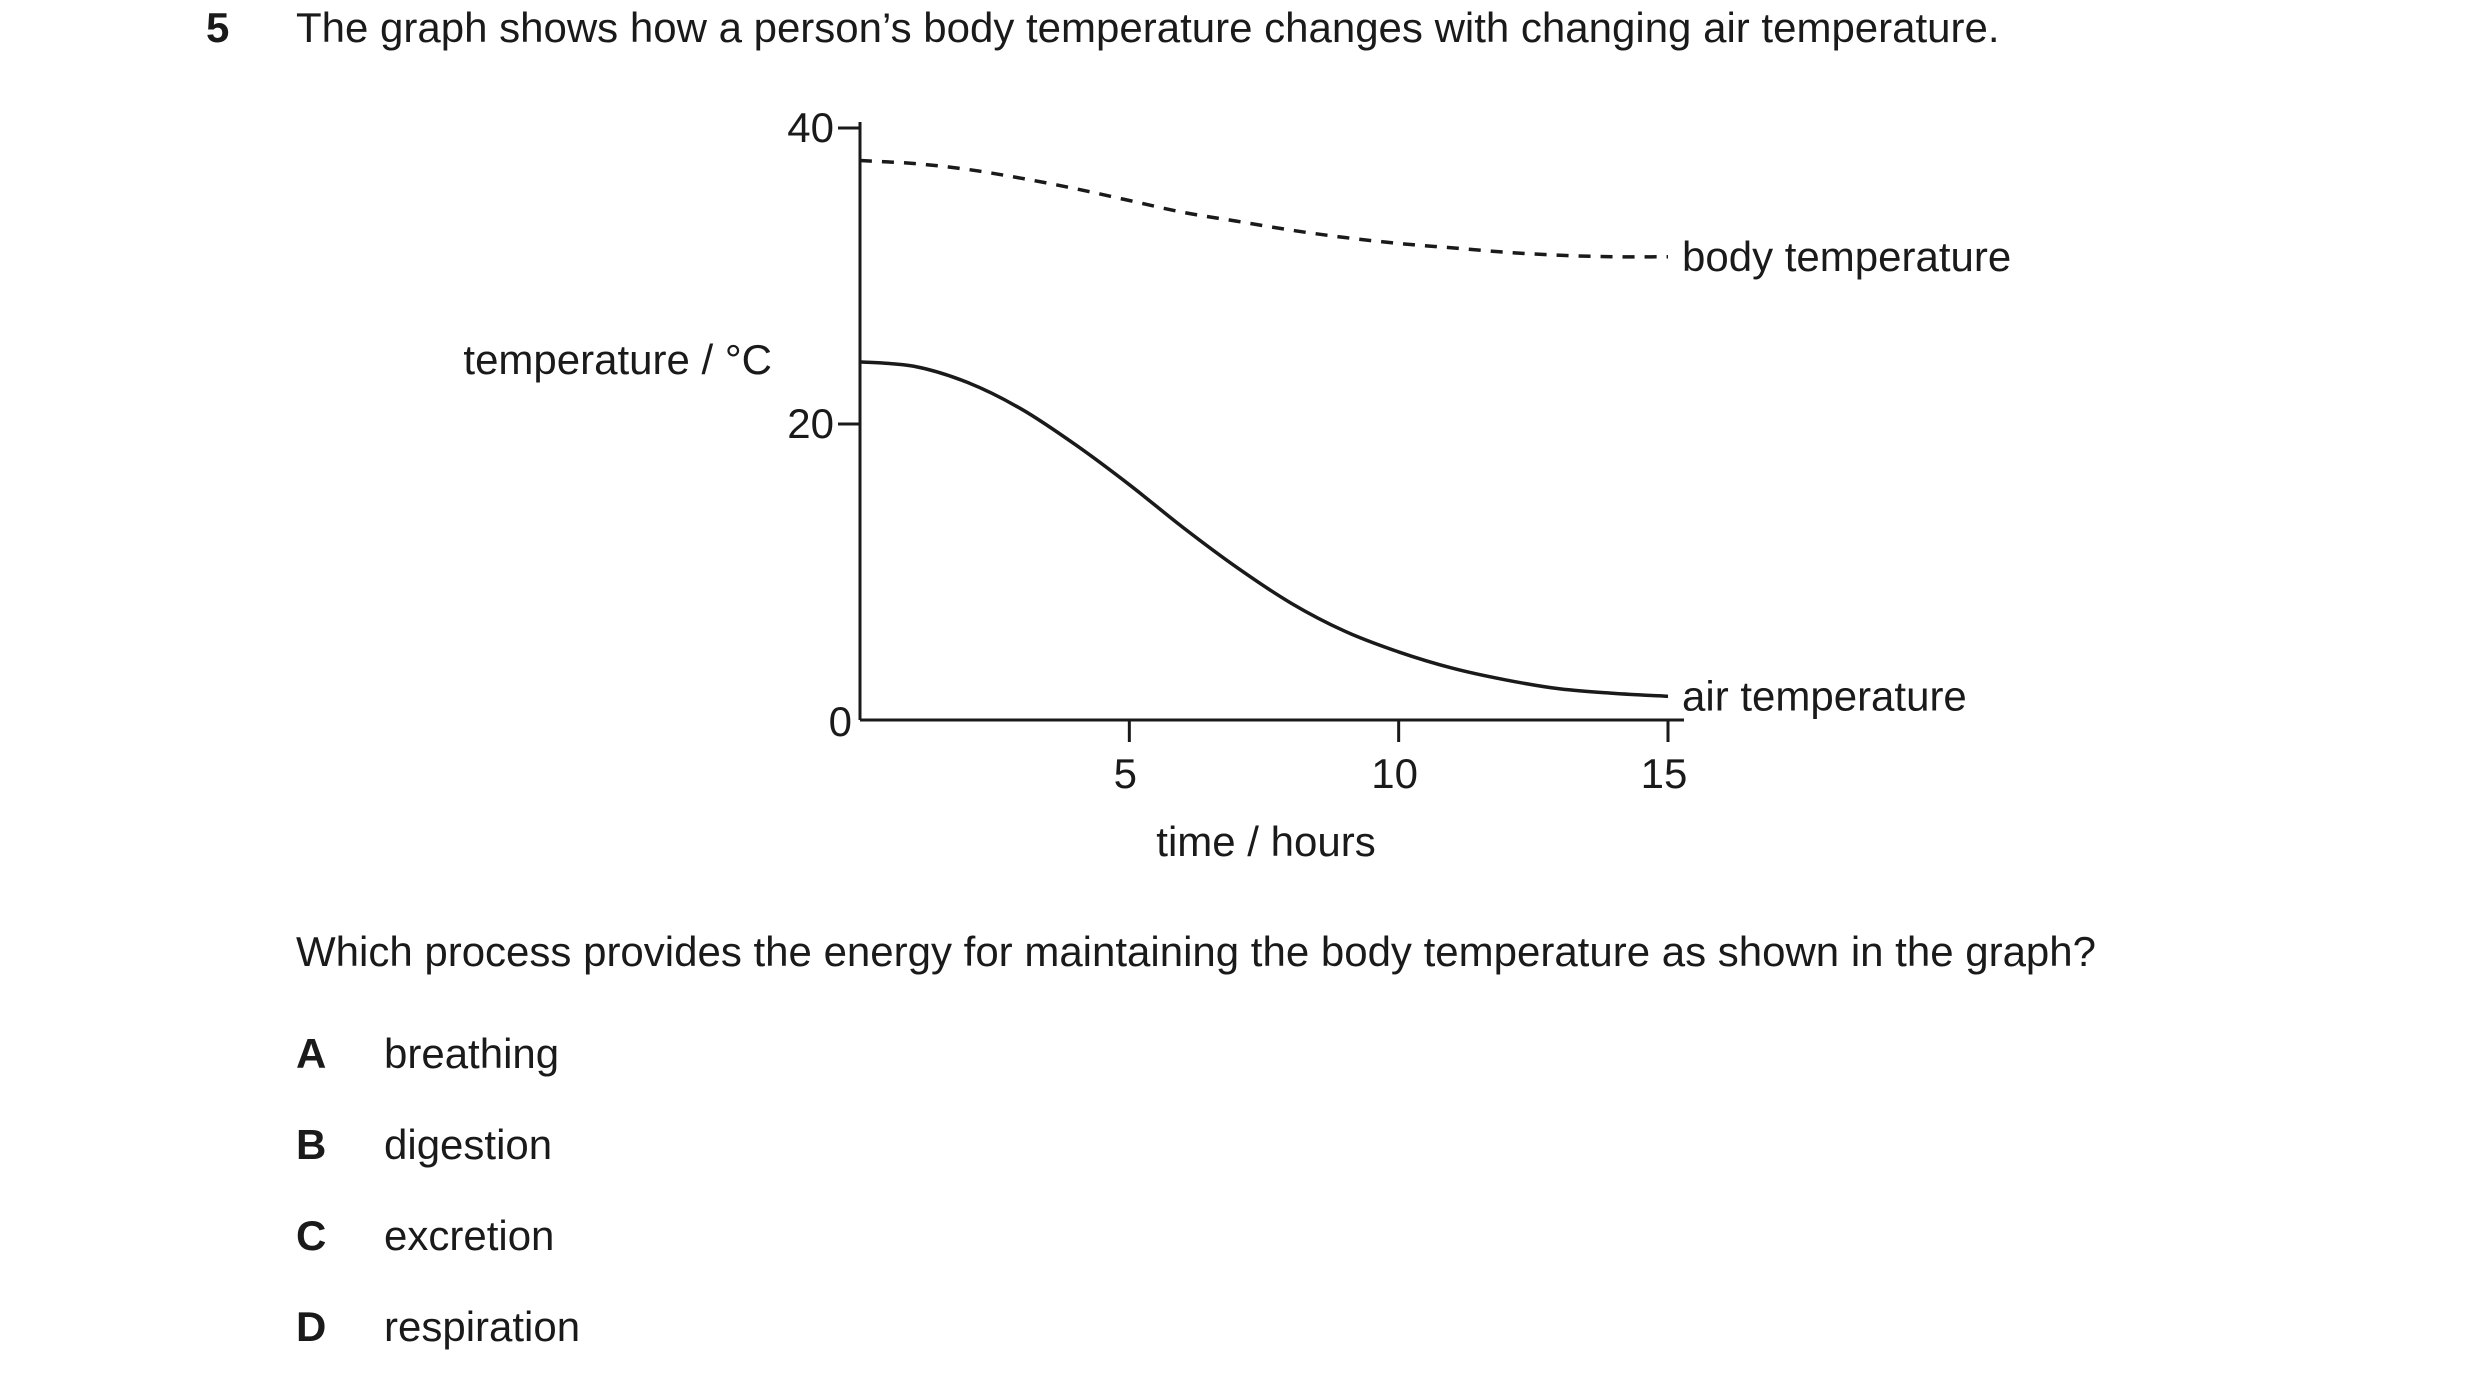  What do you see at coordinates (1824, 695) in the screenshot?
I see `air-temperature-label: air temperature` at bounding box center [1824, 695].